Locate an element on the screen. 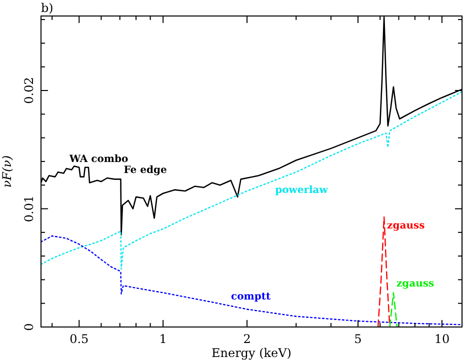 This screenshot has width=463, height=361. annotation: comptt is located at coordinates (251, 296).